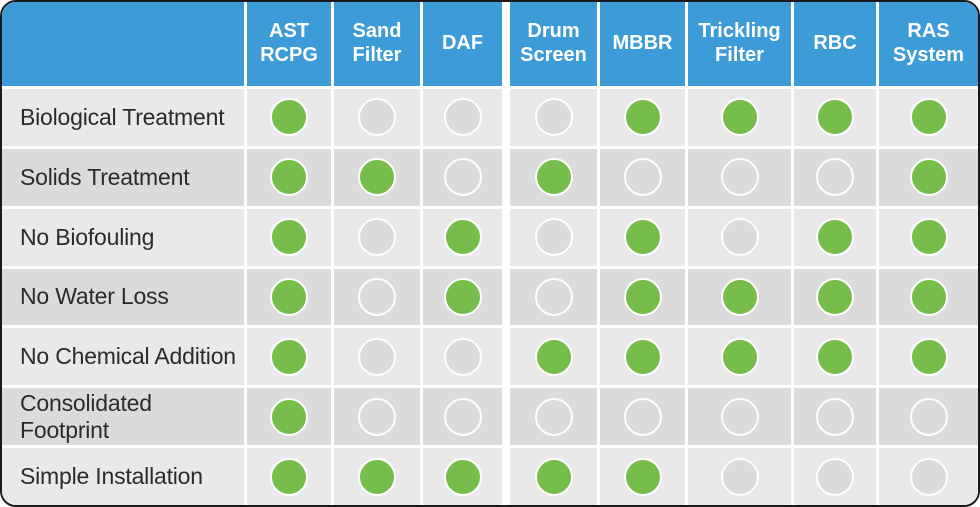 This screenshot has width=980, height=507. I want to click on column-header-mbbr: MBBR, so click(642, 44).